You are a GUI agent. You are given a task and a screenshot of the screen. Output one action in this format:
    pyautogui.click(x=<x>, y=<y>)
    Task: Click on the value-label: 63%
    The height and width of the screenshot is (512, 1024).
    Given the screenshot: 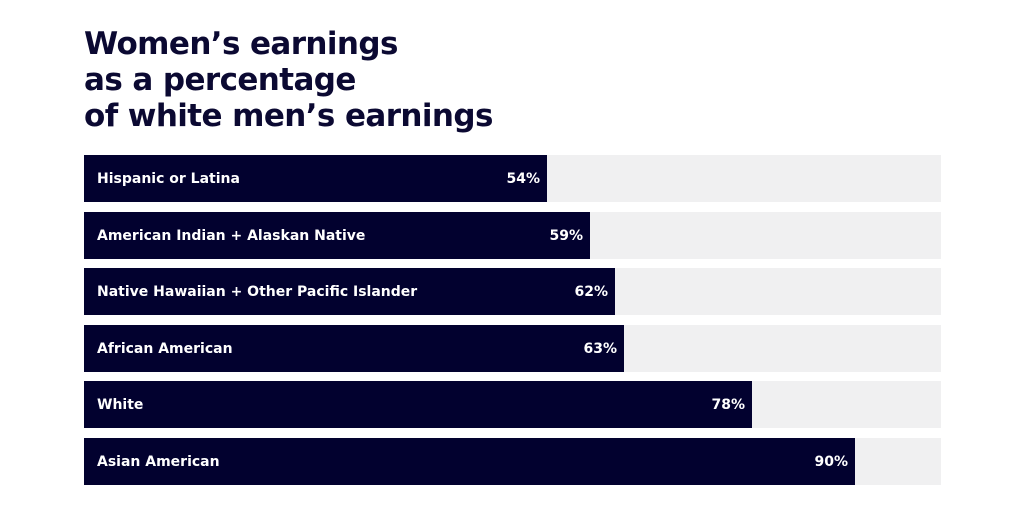 What is the action you would take?
    pyautogui.click(x=600, y=349)
    